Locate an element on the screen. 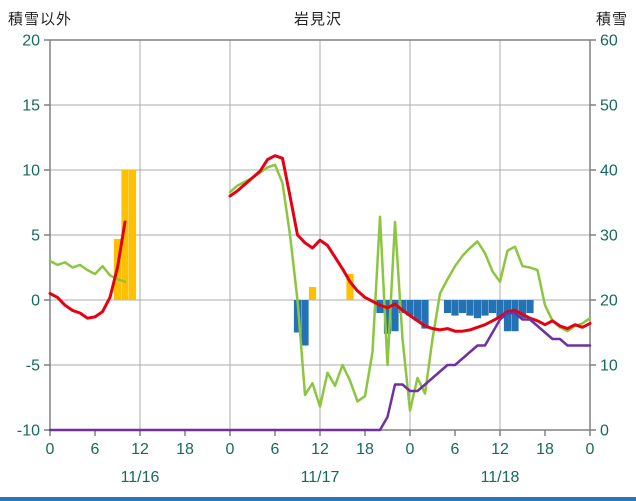 The image size is (636, 501). bottom-divider is located at coordinates (318, 499).